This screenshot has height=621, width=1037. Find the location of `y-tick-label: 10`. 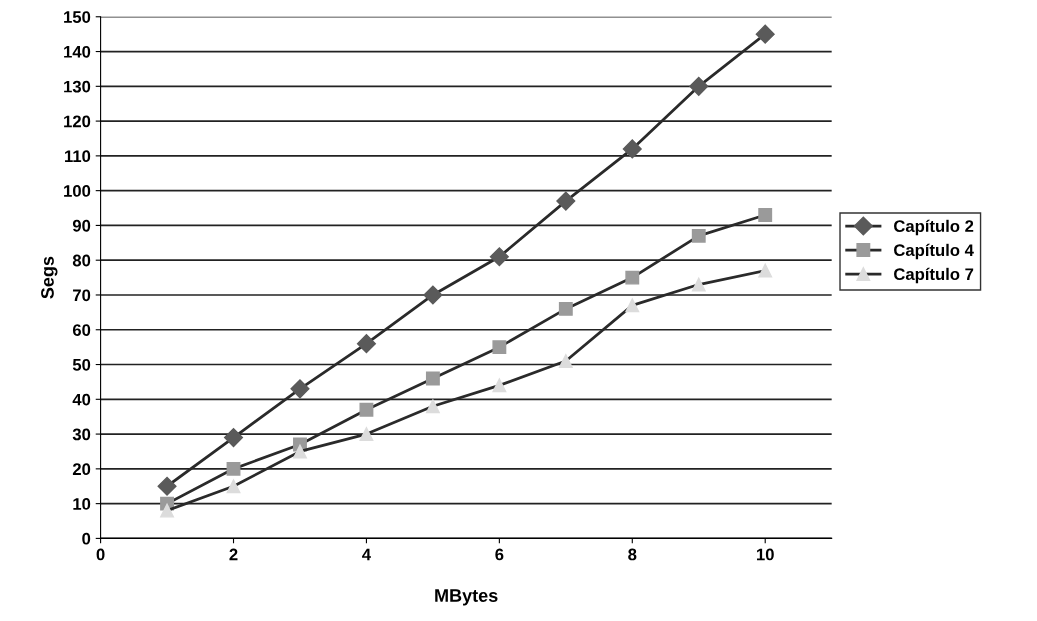

y-tick-label: 10 is located at coordinates (82, 504).